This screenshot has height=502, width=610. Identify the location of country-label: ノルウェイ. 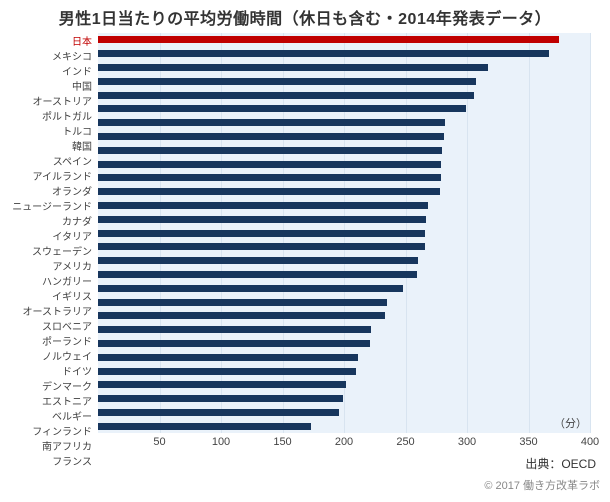
(67, 357).